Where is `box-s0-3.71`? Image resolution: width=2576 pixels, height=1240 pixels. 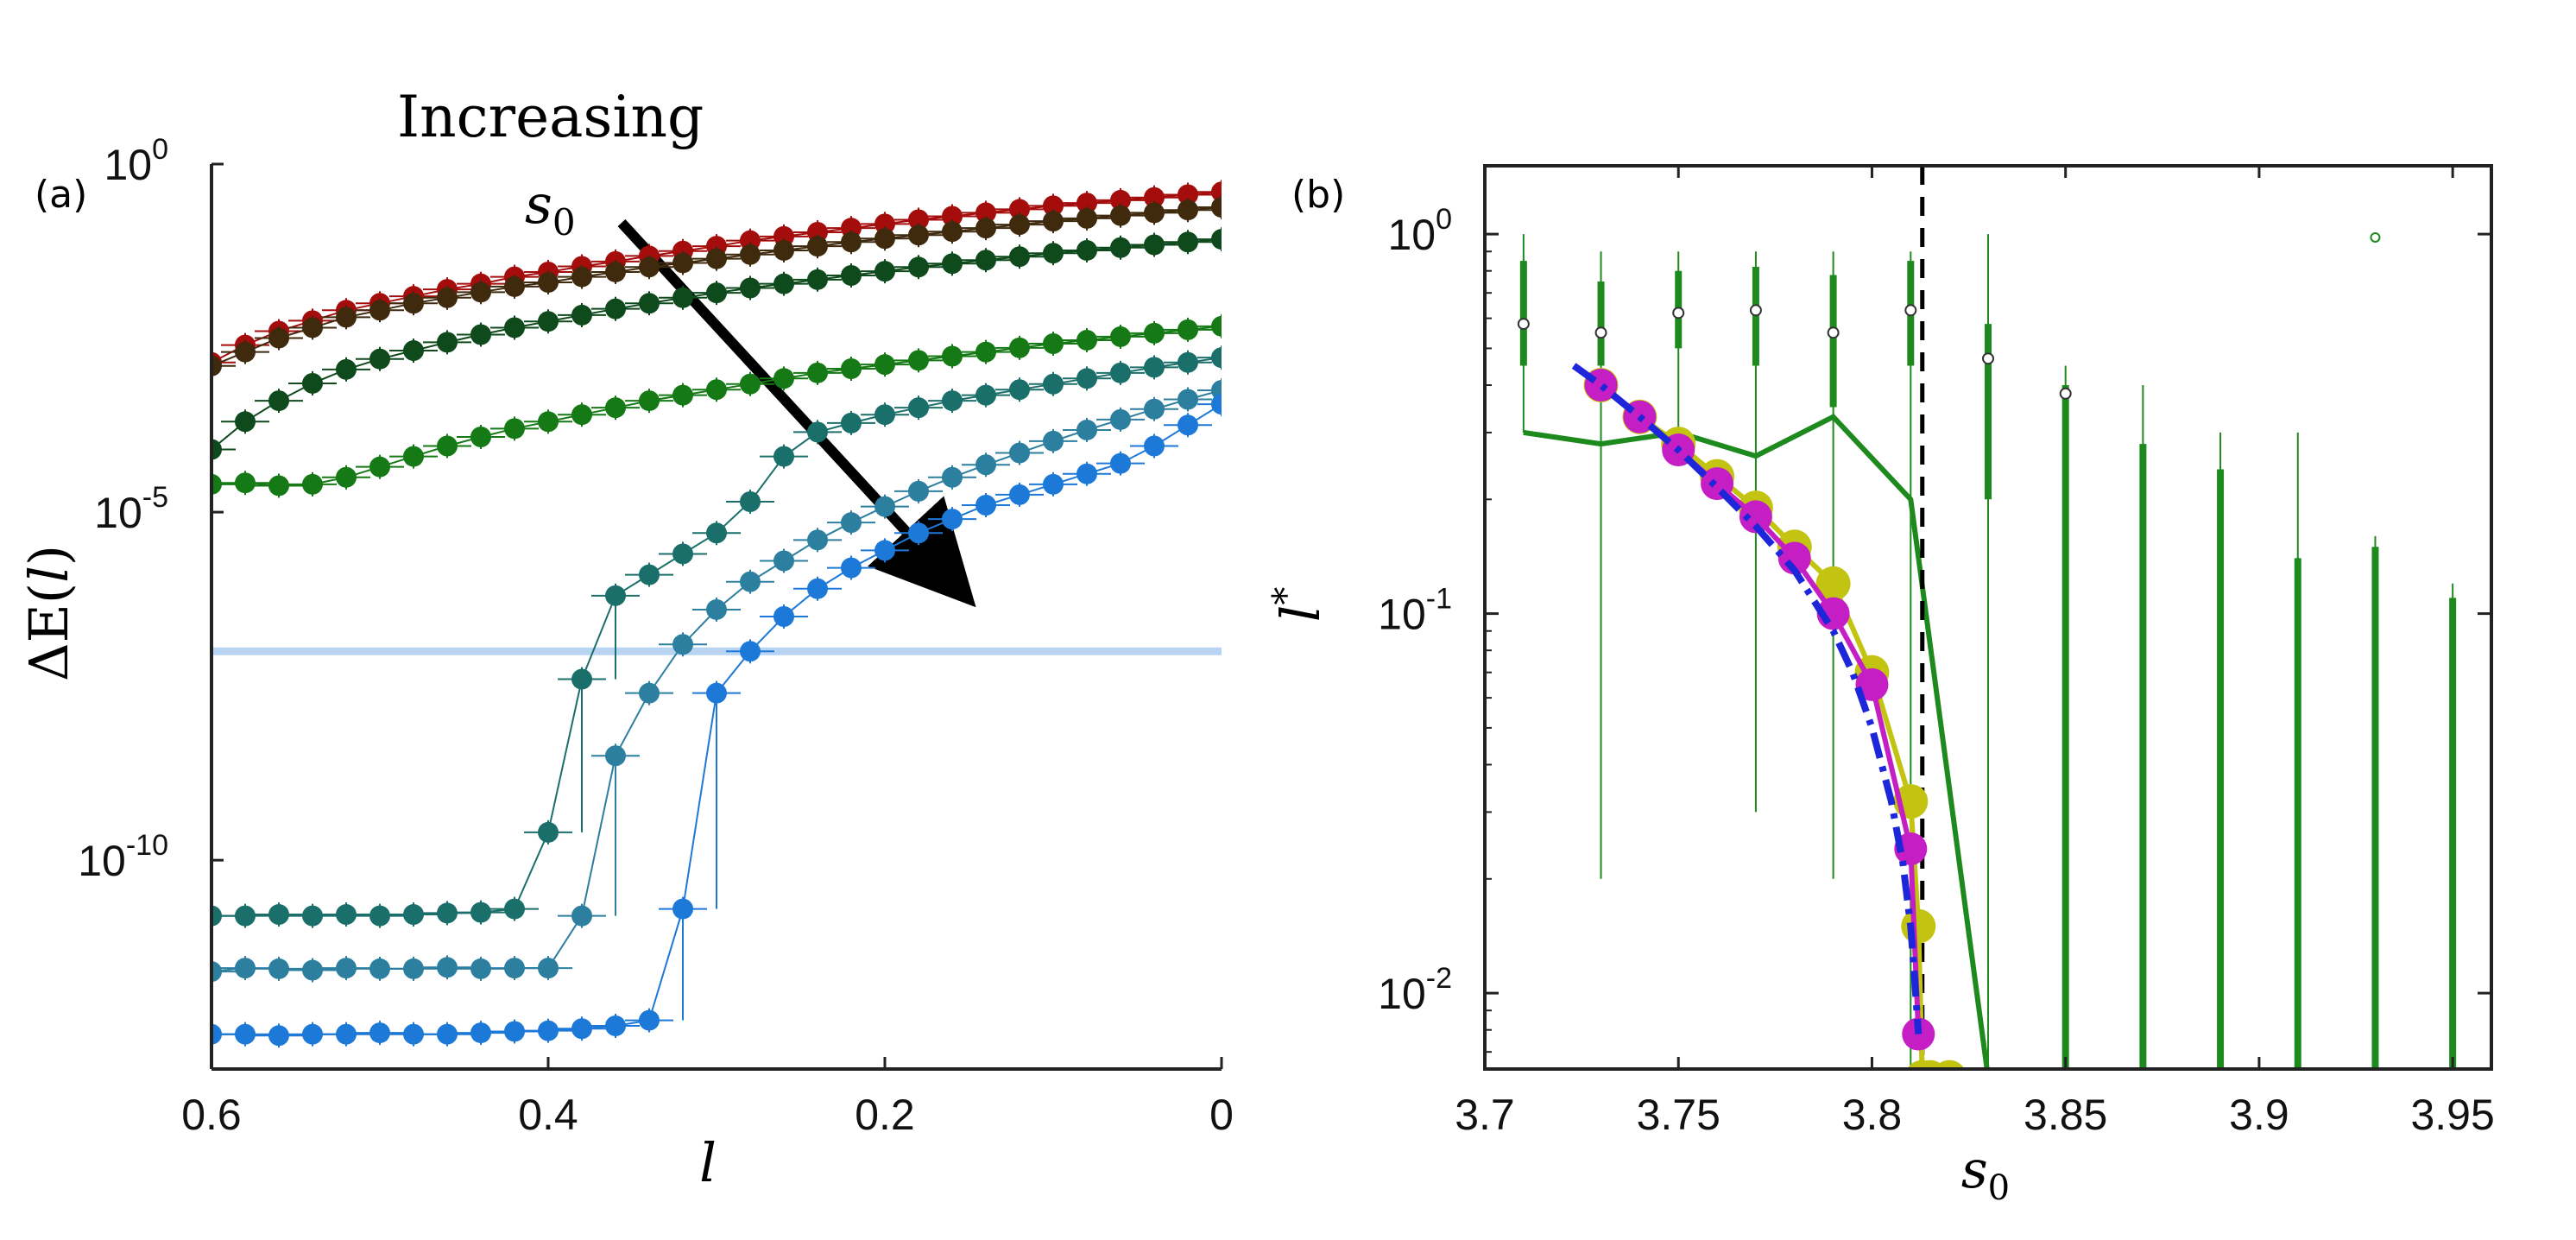 box-s0-3.71 is located at coordinates (1523, 333).